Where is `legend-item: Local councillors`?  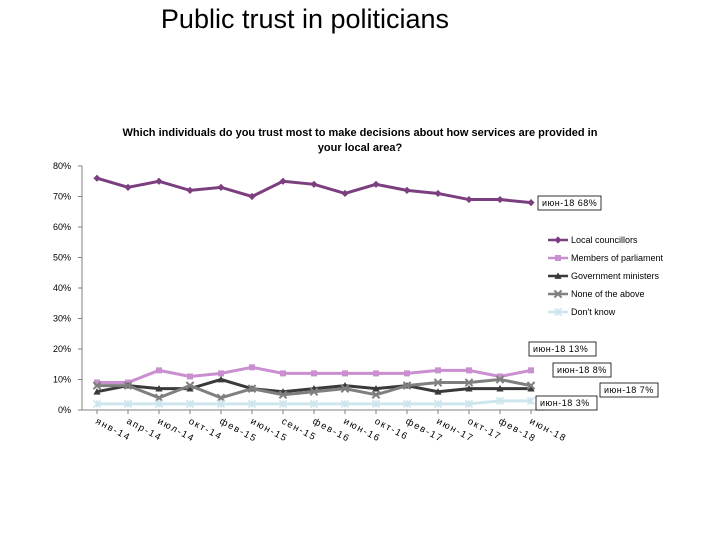 legend-item: Local councillors is located at coordinates (593, 240).